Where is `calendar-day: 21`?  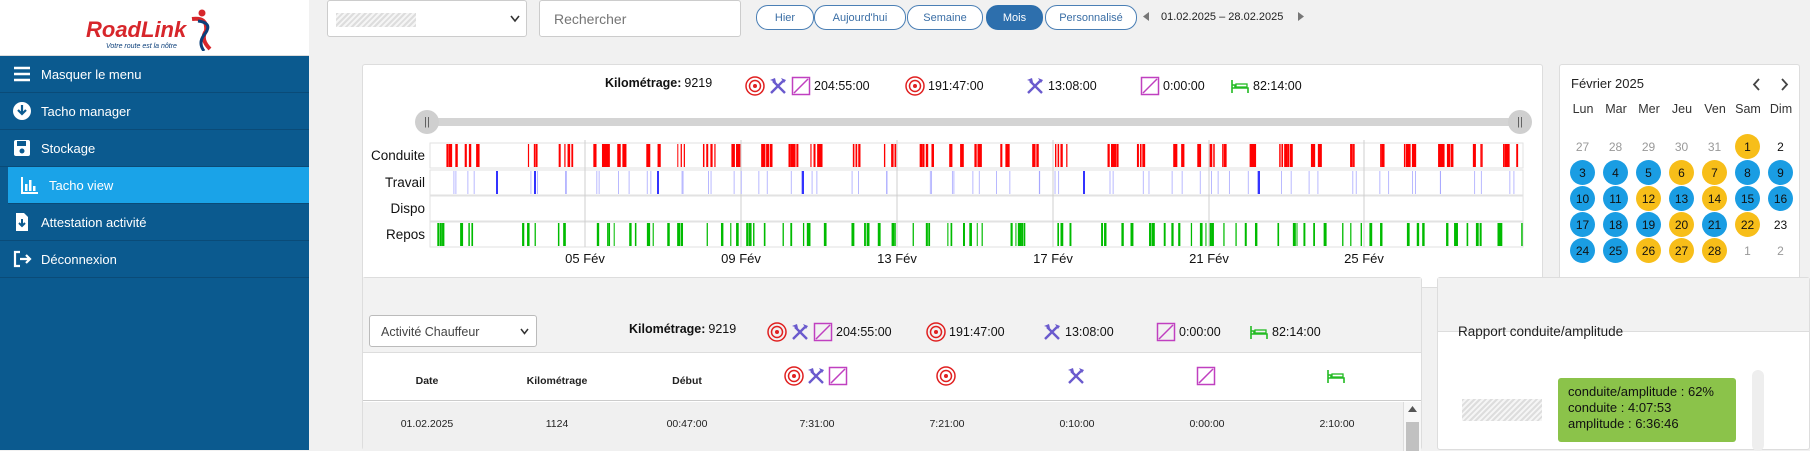 calendar-day: 21 is located at coordinates (1714, 224).